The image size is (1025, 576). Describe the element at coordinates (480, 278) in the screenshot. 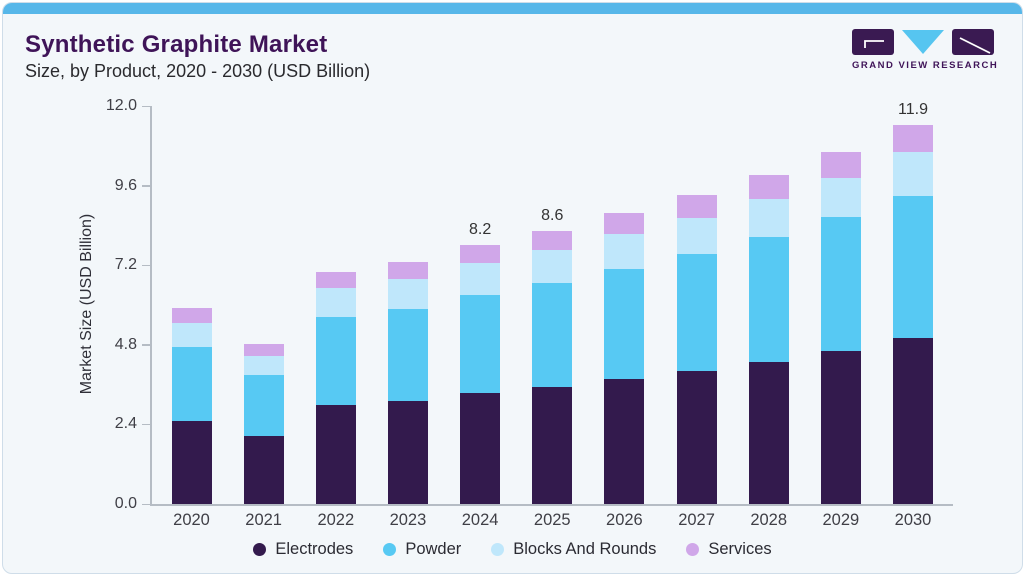

I see `bar-segment-blocks-and-rounds-2024` at that location.